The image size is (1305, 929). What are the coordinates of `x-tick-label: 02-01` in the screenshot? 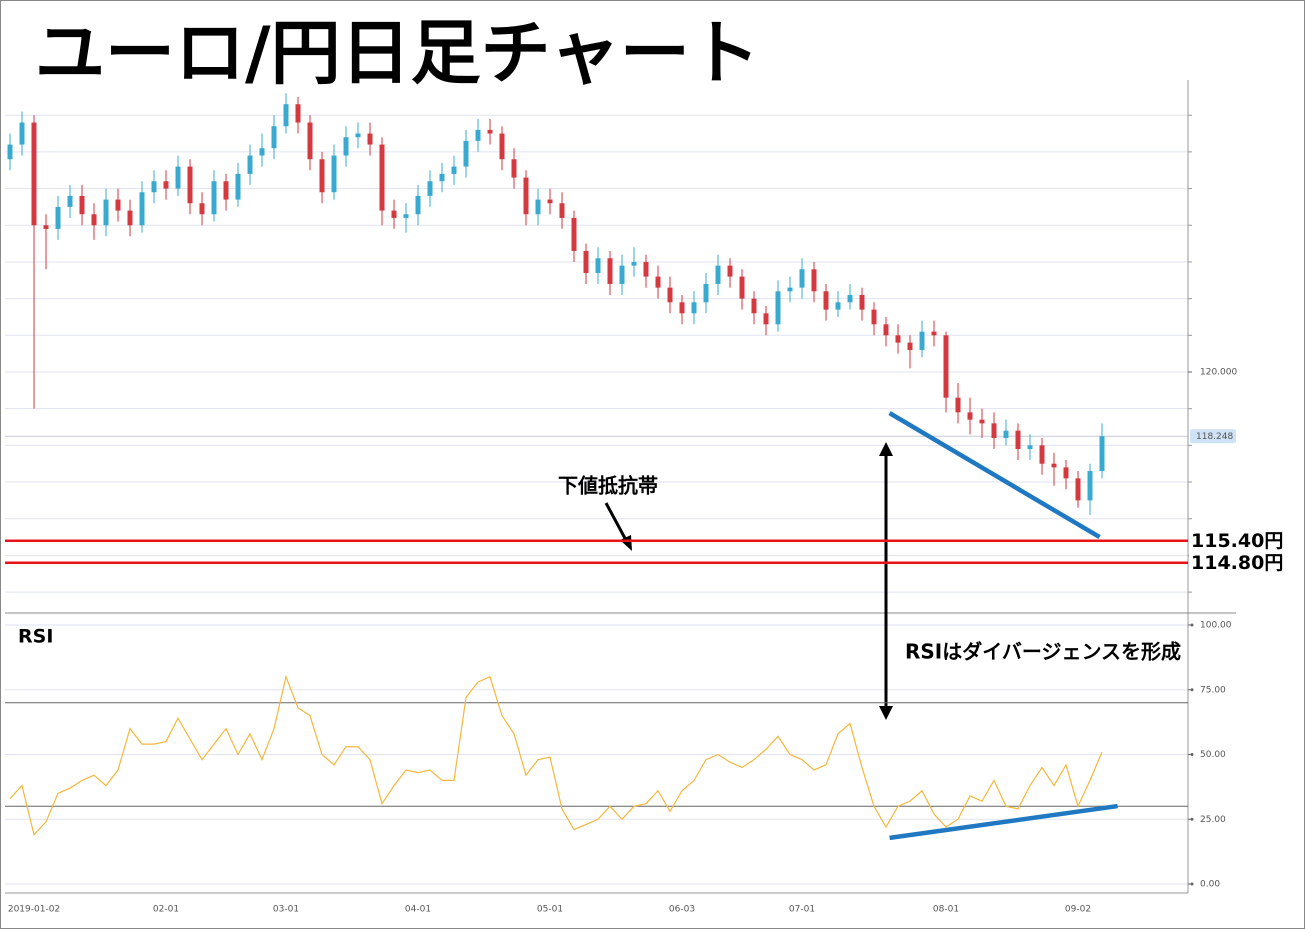 It's located at (166, 910).